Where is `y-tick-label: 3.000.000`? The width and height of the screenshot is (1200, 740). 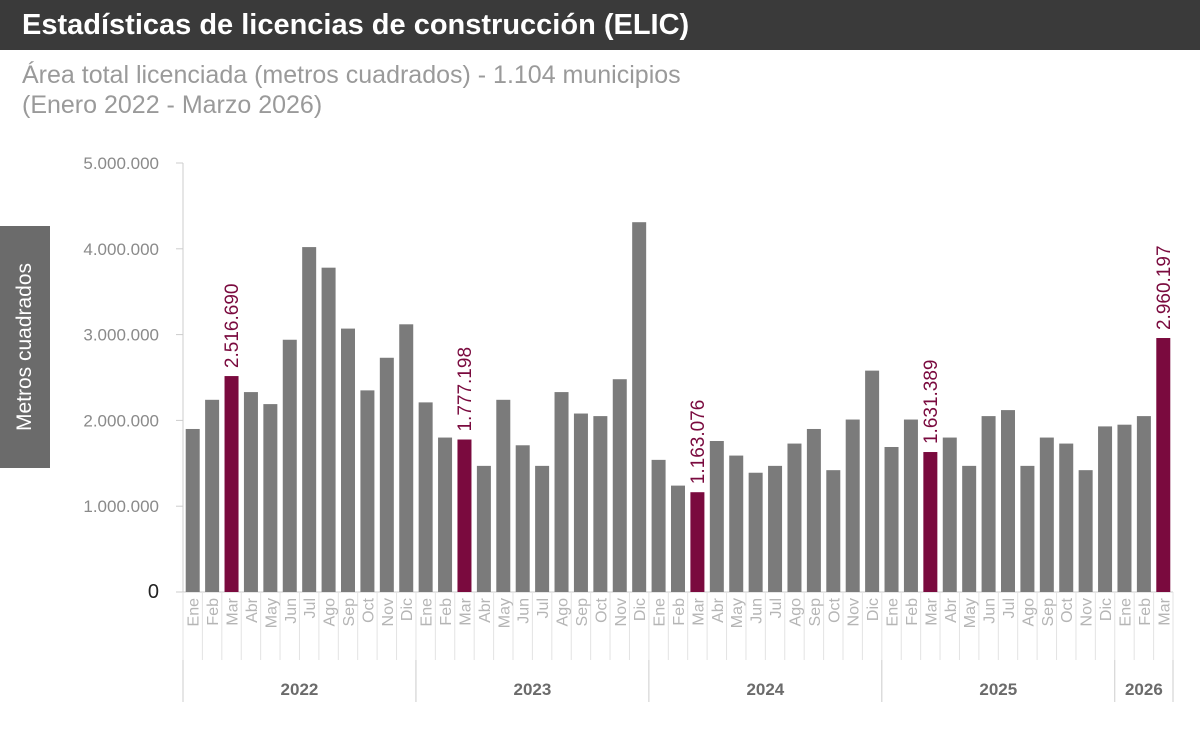 y-tick-label: 3.000.000 is located at coordinates (121, 335).